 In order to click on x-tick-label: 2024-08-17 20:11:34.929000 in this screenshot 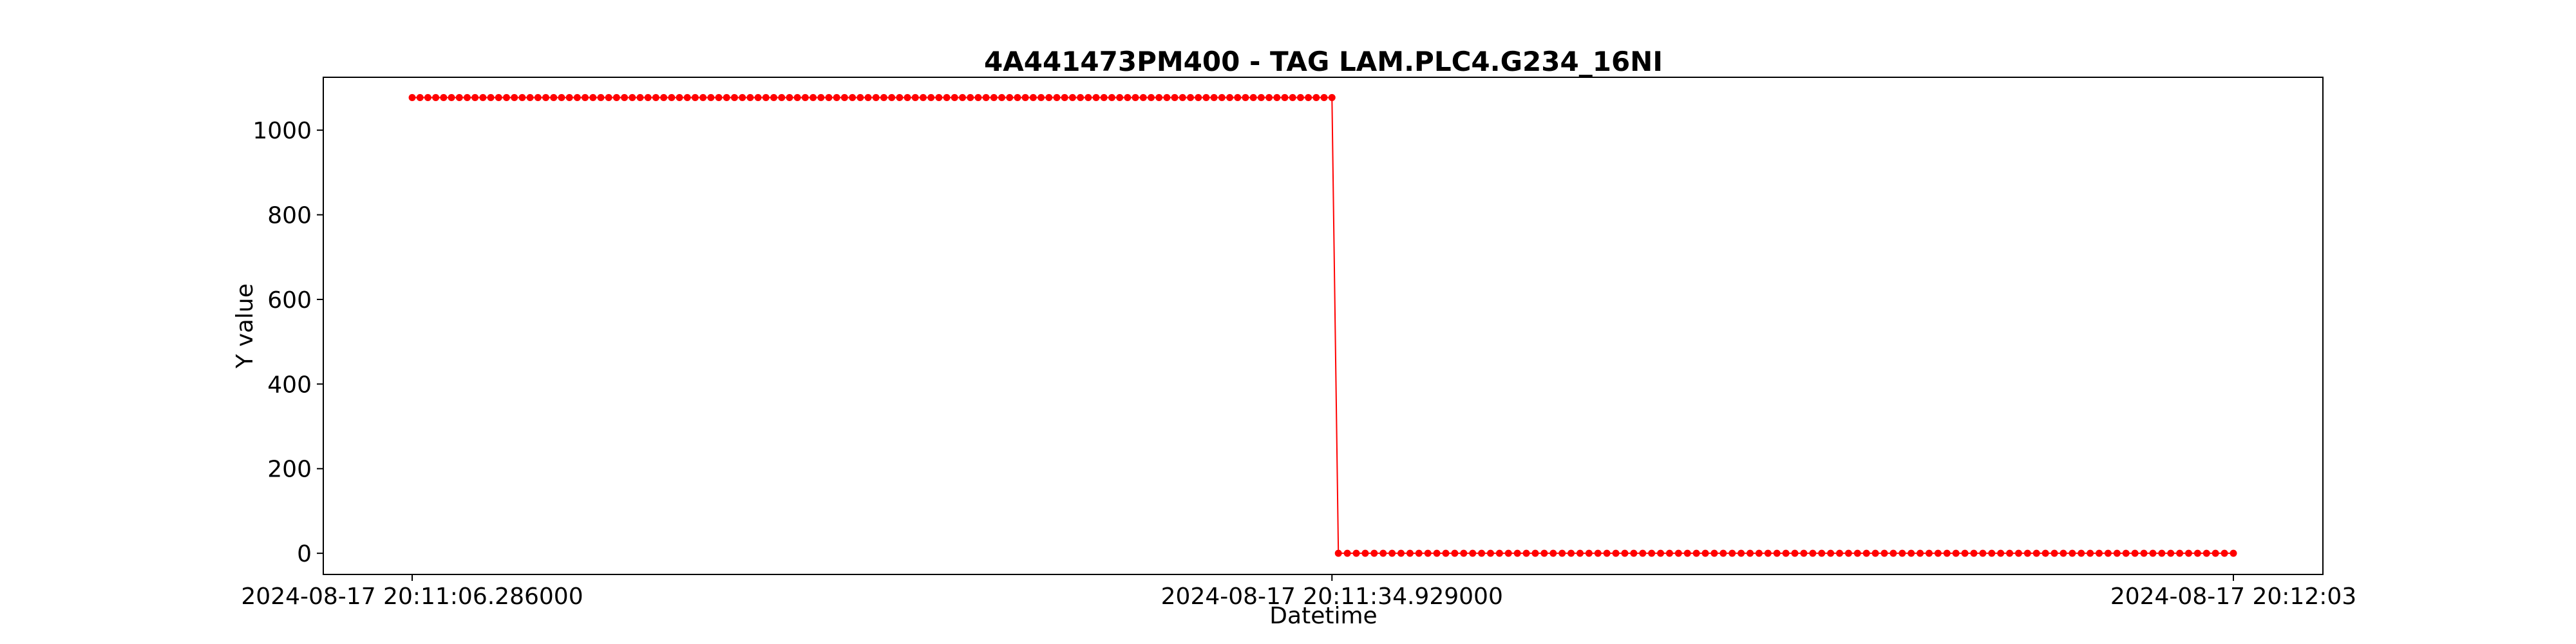, I will do `click(1332, 596)`.